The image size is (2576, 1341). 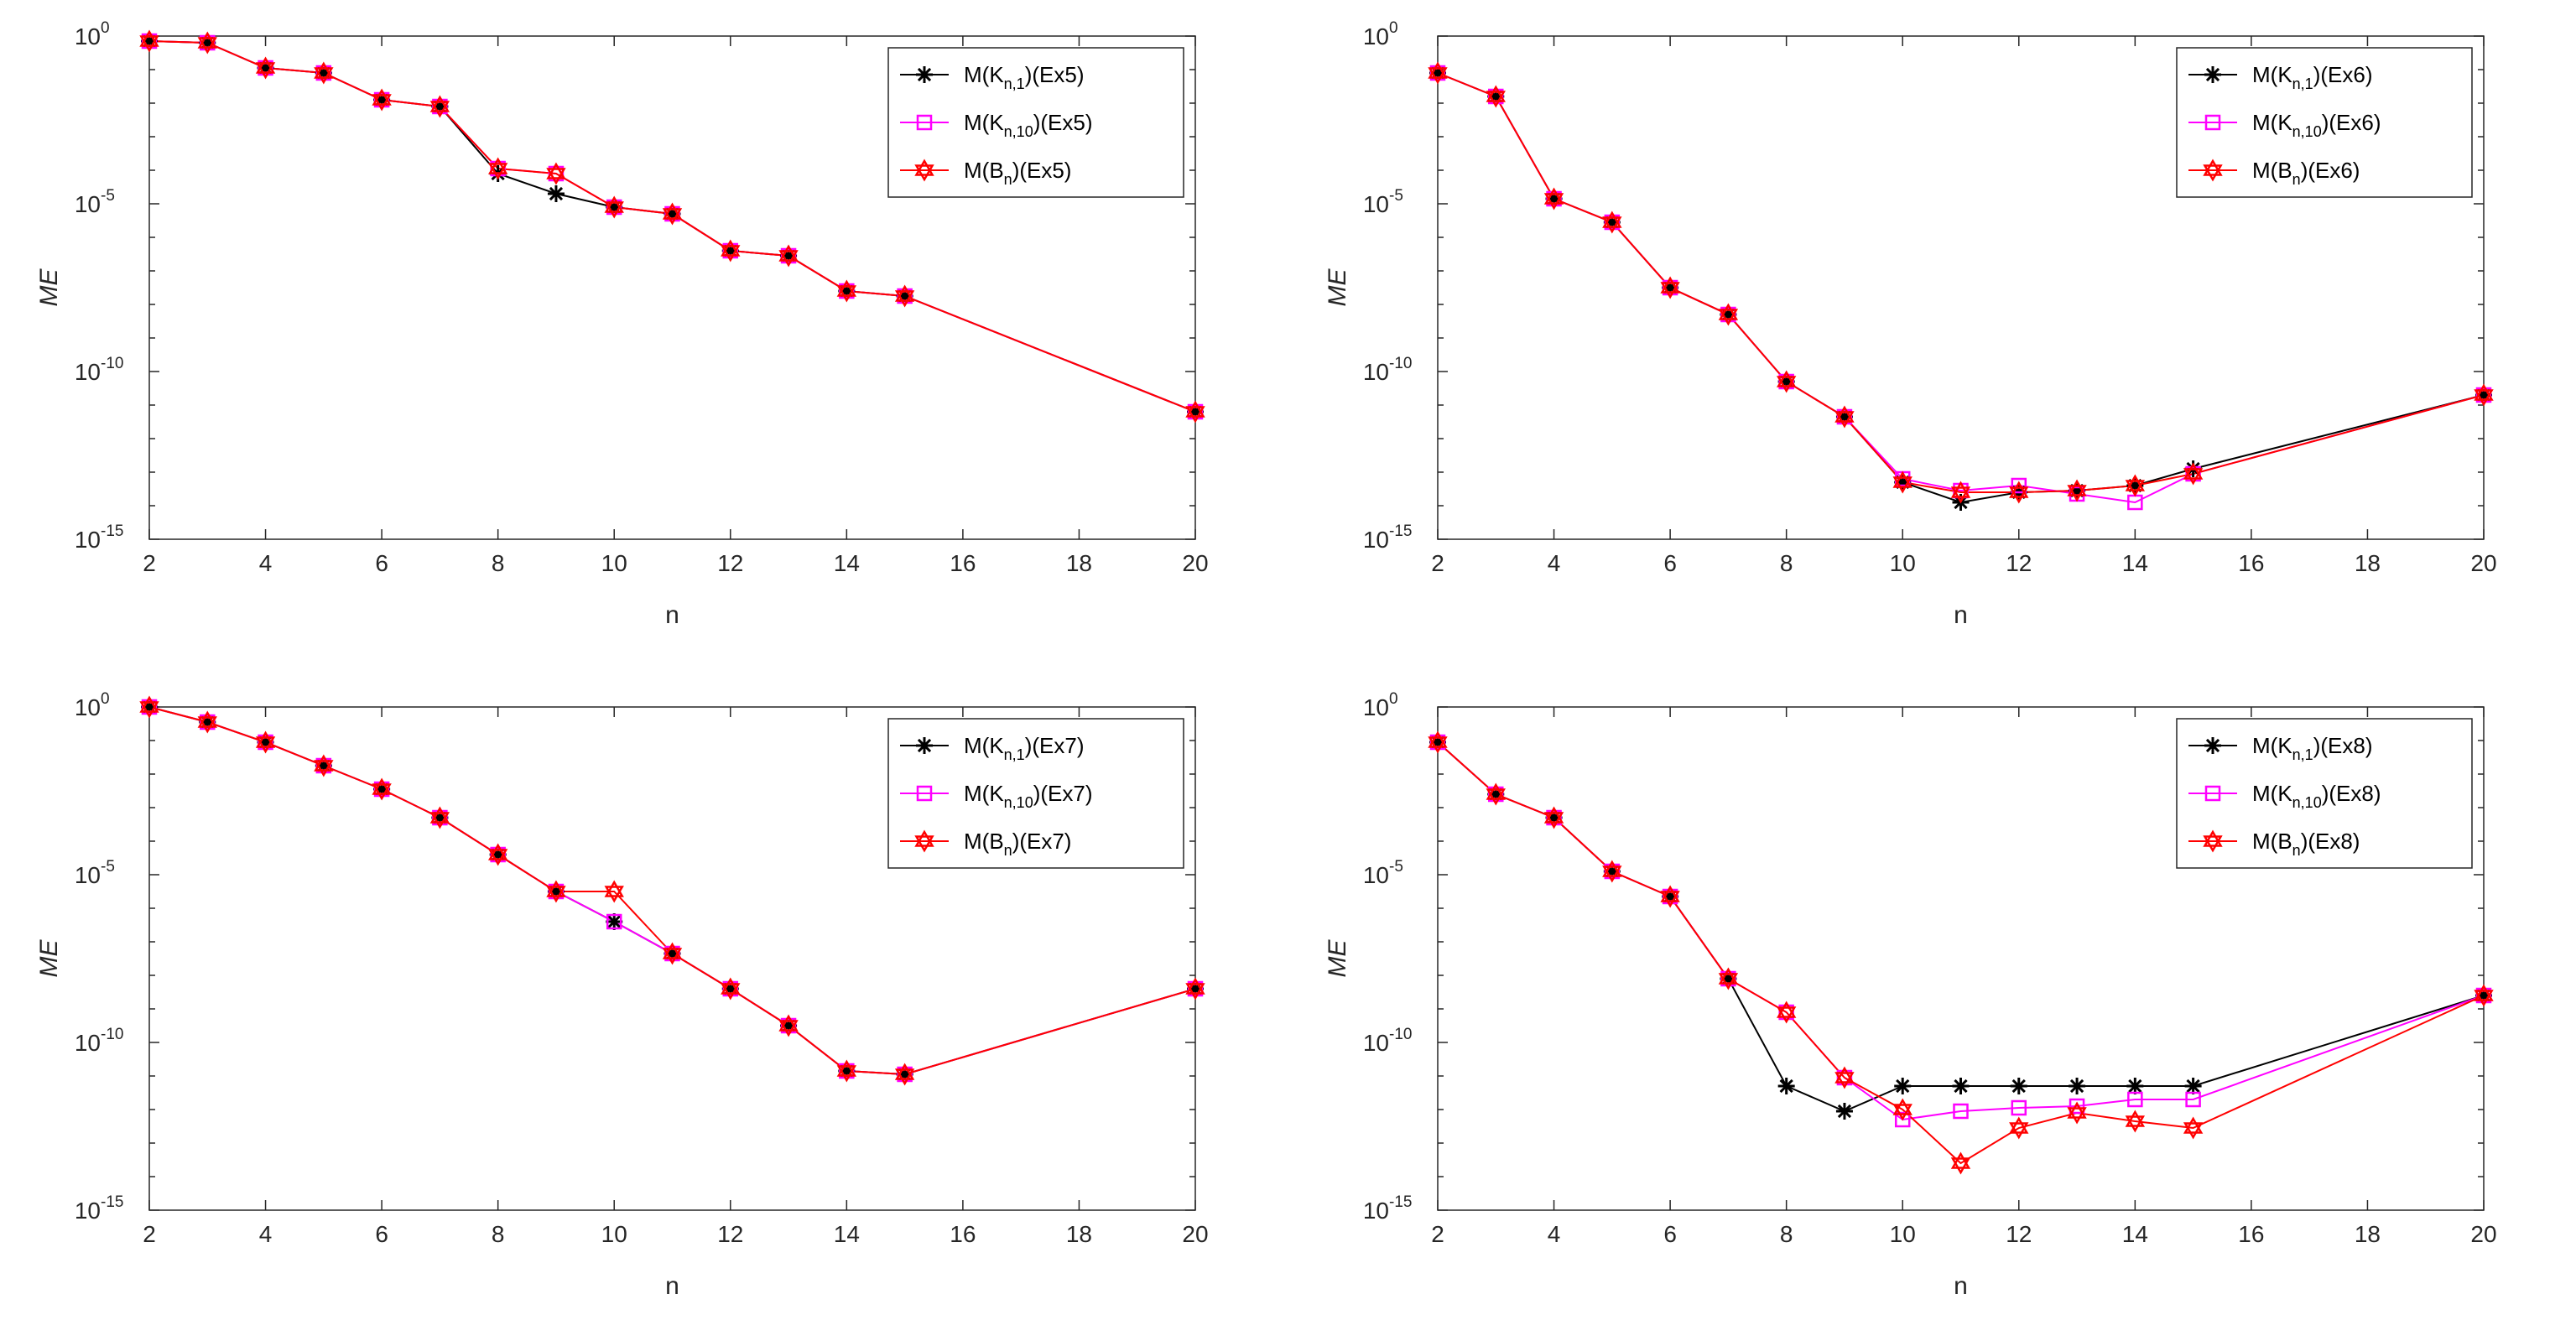 I want to click on series-hexagram, so click(x=1961, y=953).